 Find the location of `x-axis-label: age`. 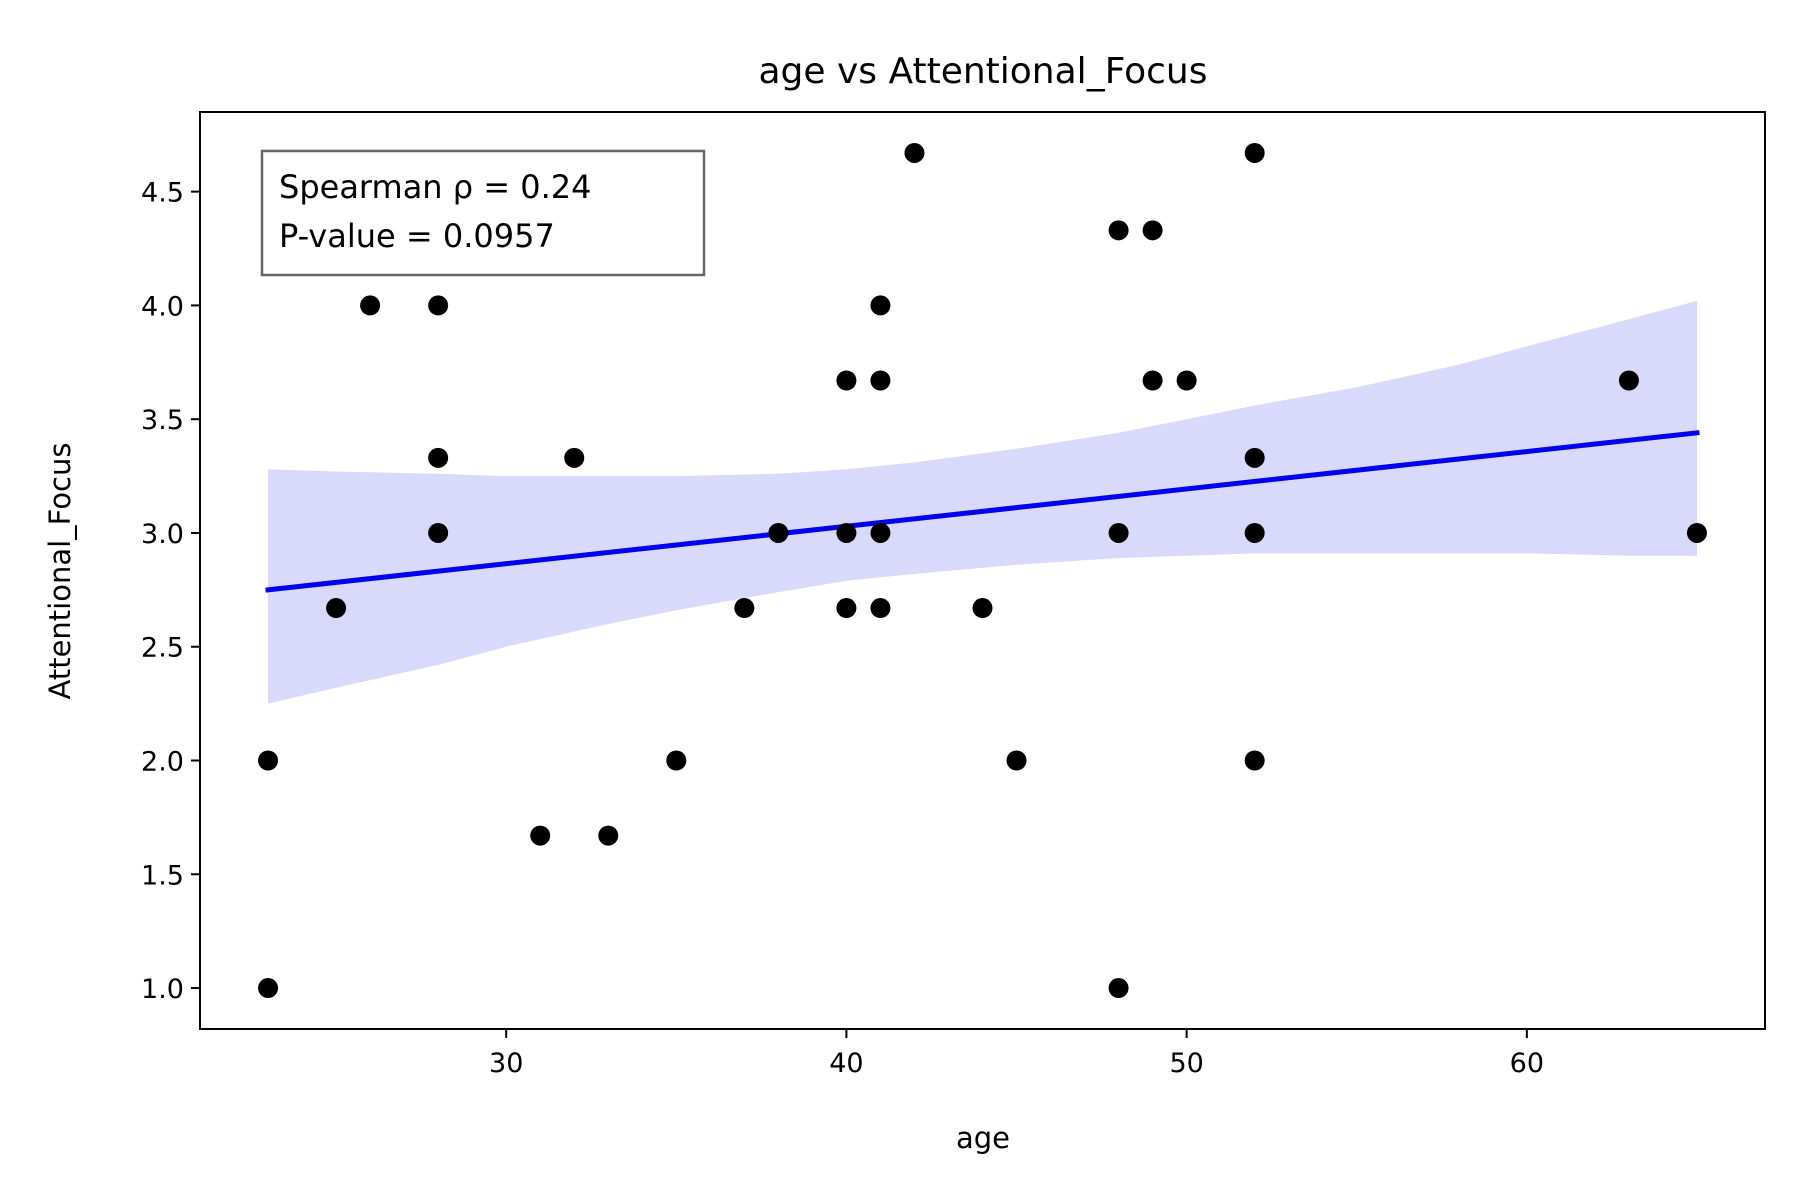

x-axis-label: age is located at coordinates (983, 1138).